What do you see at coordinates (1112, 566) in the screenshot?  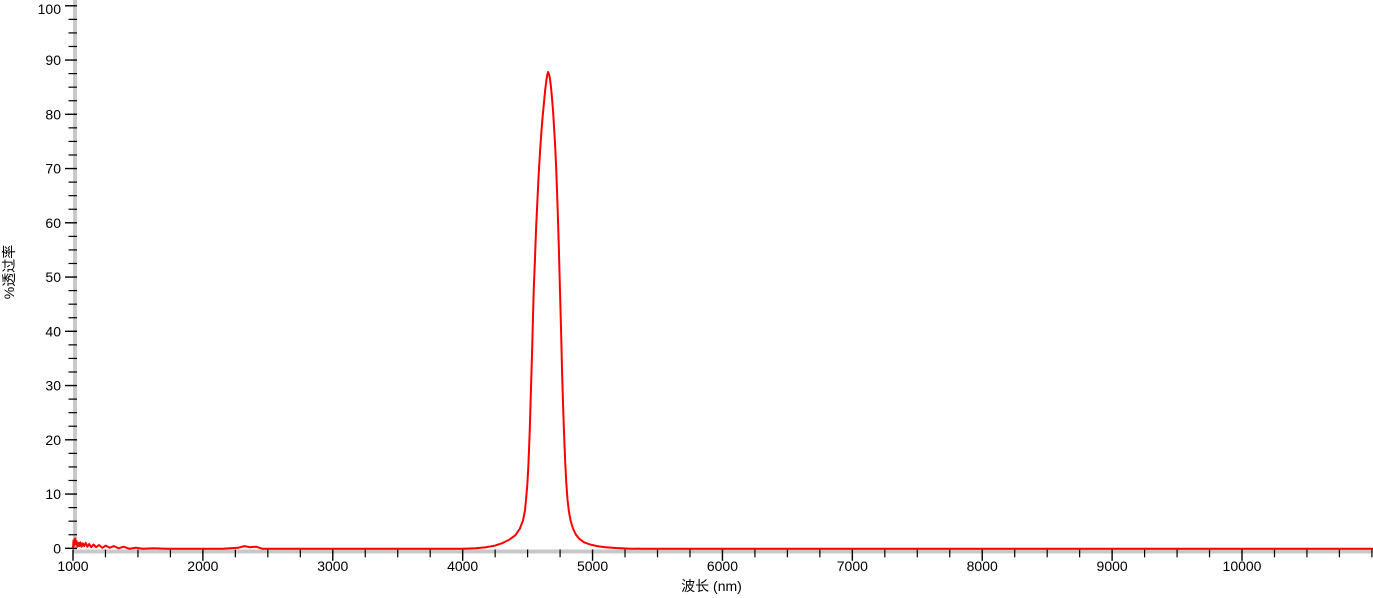 I see `x-tick-label: 9000` at bounding box center [1112, 566].